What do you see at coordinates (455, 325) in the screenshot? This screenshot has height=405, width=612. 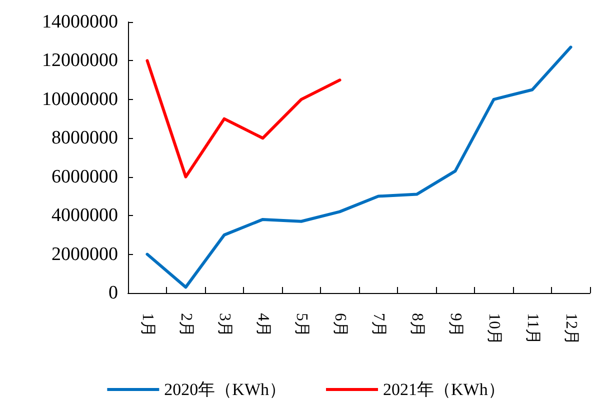 I see `x-tick-label: 9月` at bounding box center [455, 325].